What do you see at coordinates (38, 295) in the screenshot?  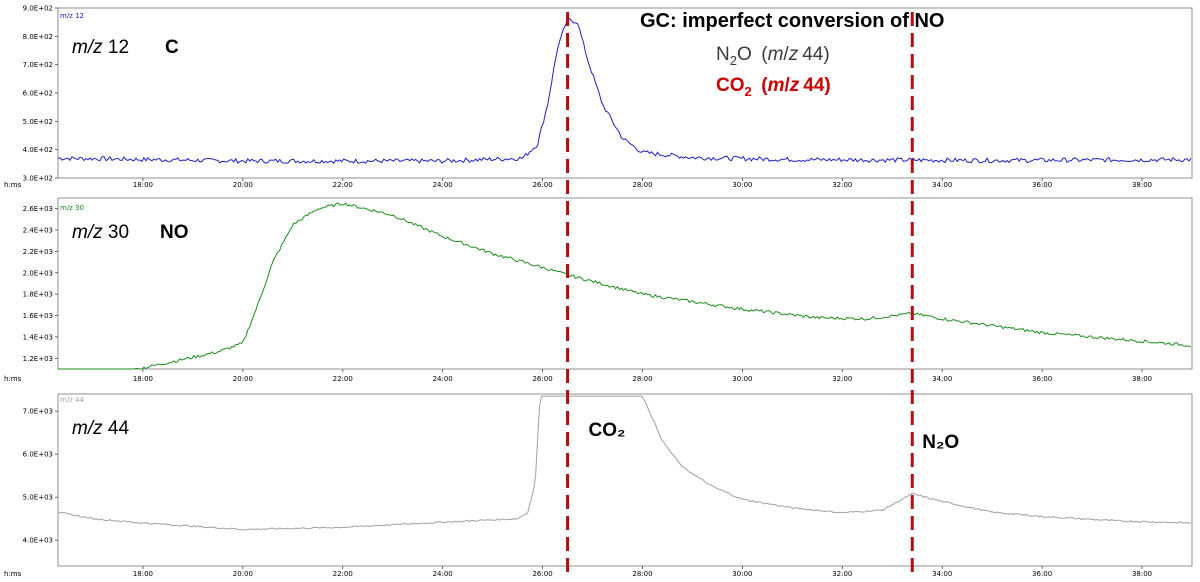 I see `y-tick-label: 1.8E+03` at bounding box center [38, 295].